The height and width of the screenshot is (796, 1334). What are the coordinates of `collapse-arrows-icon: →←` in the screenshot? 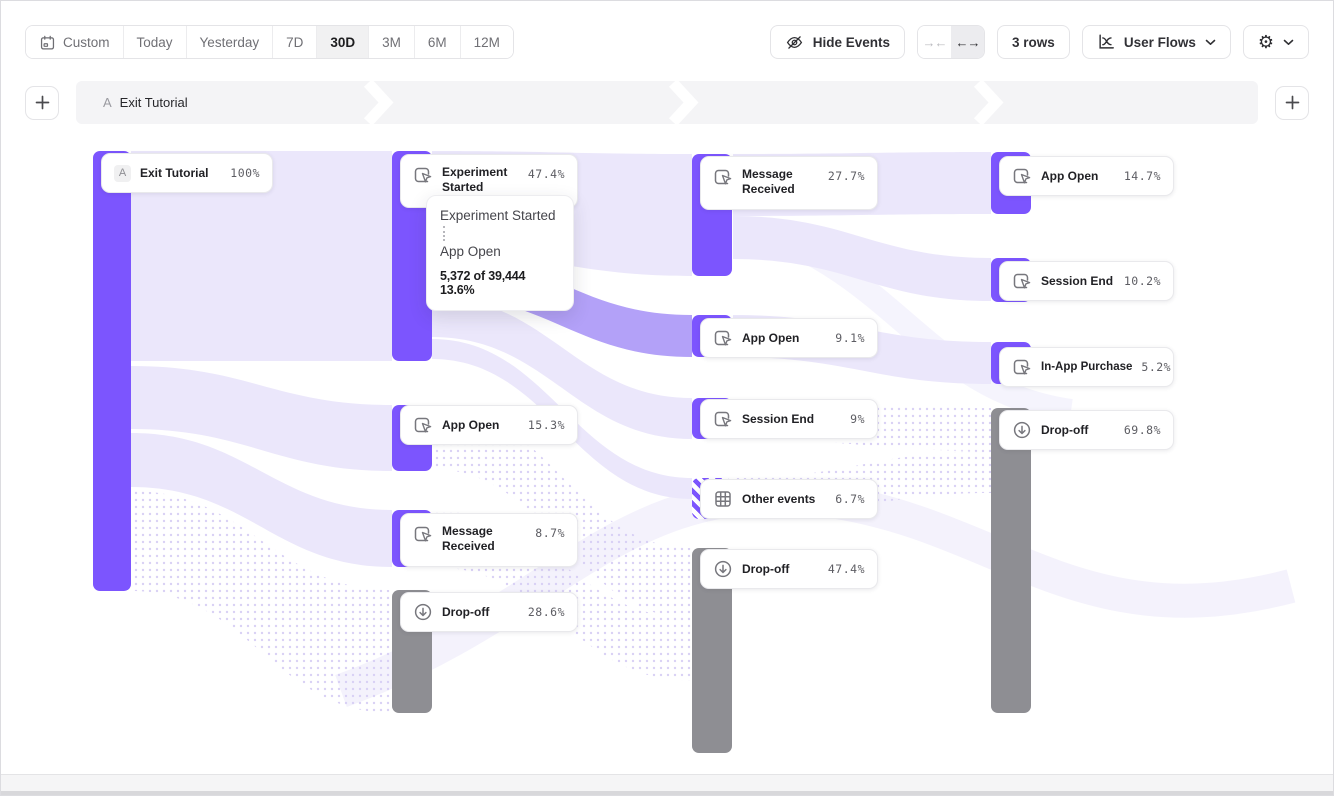 It's located at (935, 42).